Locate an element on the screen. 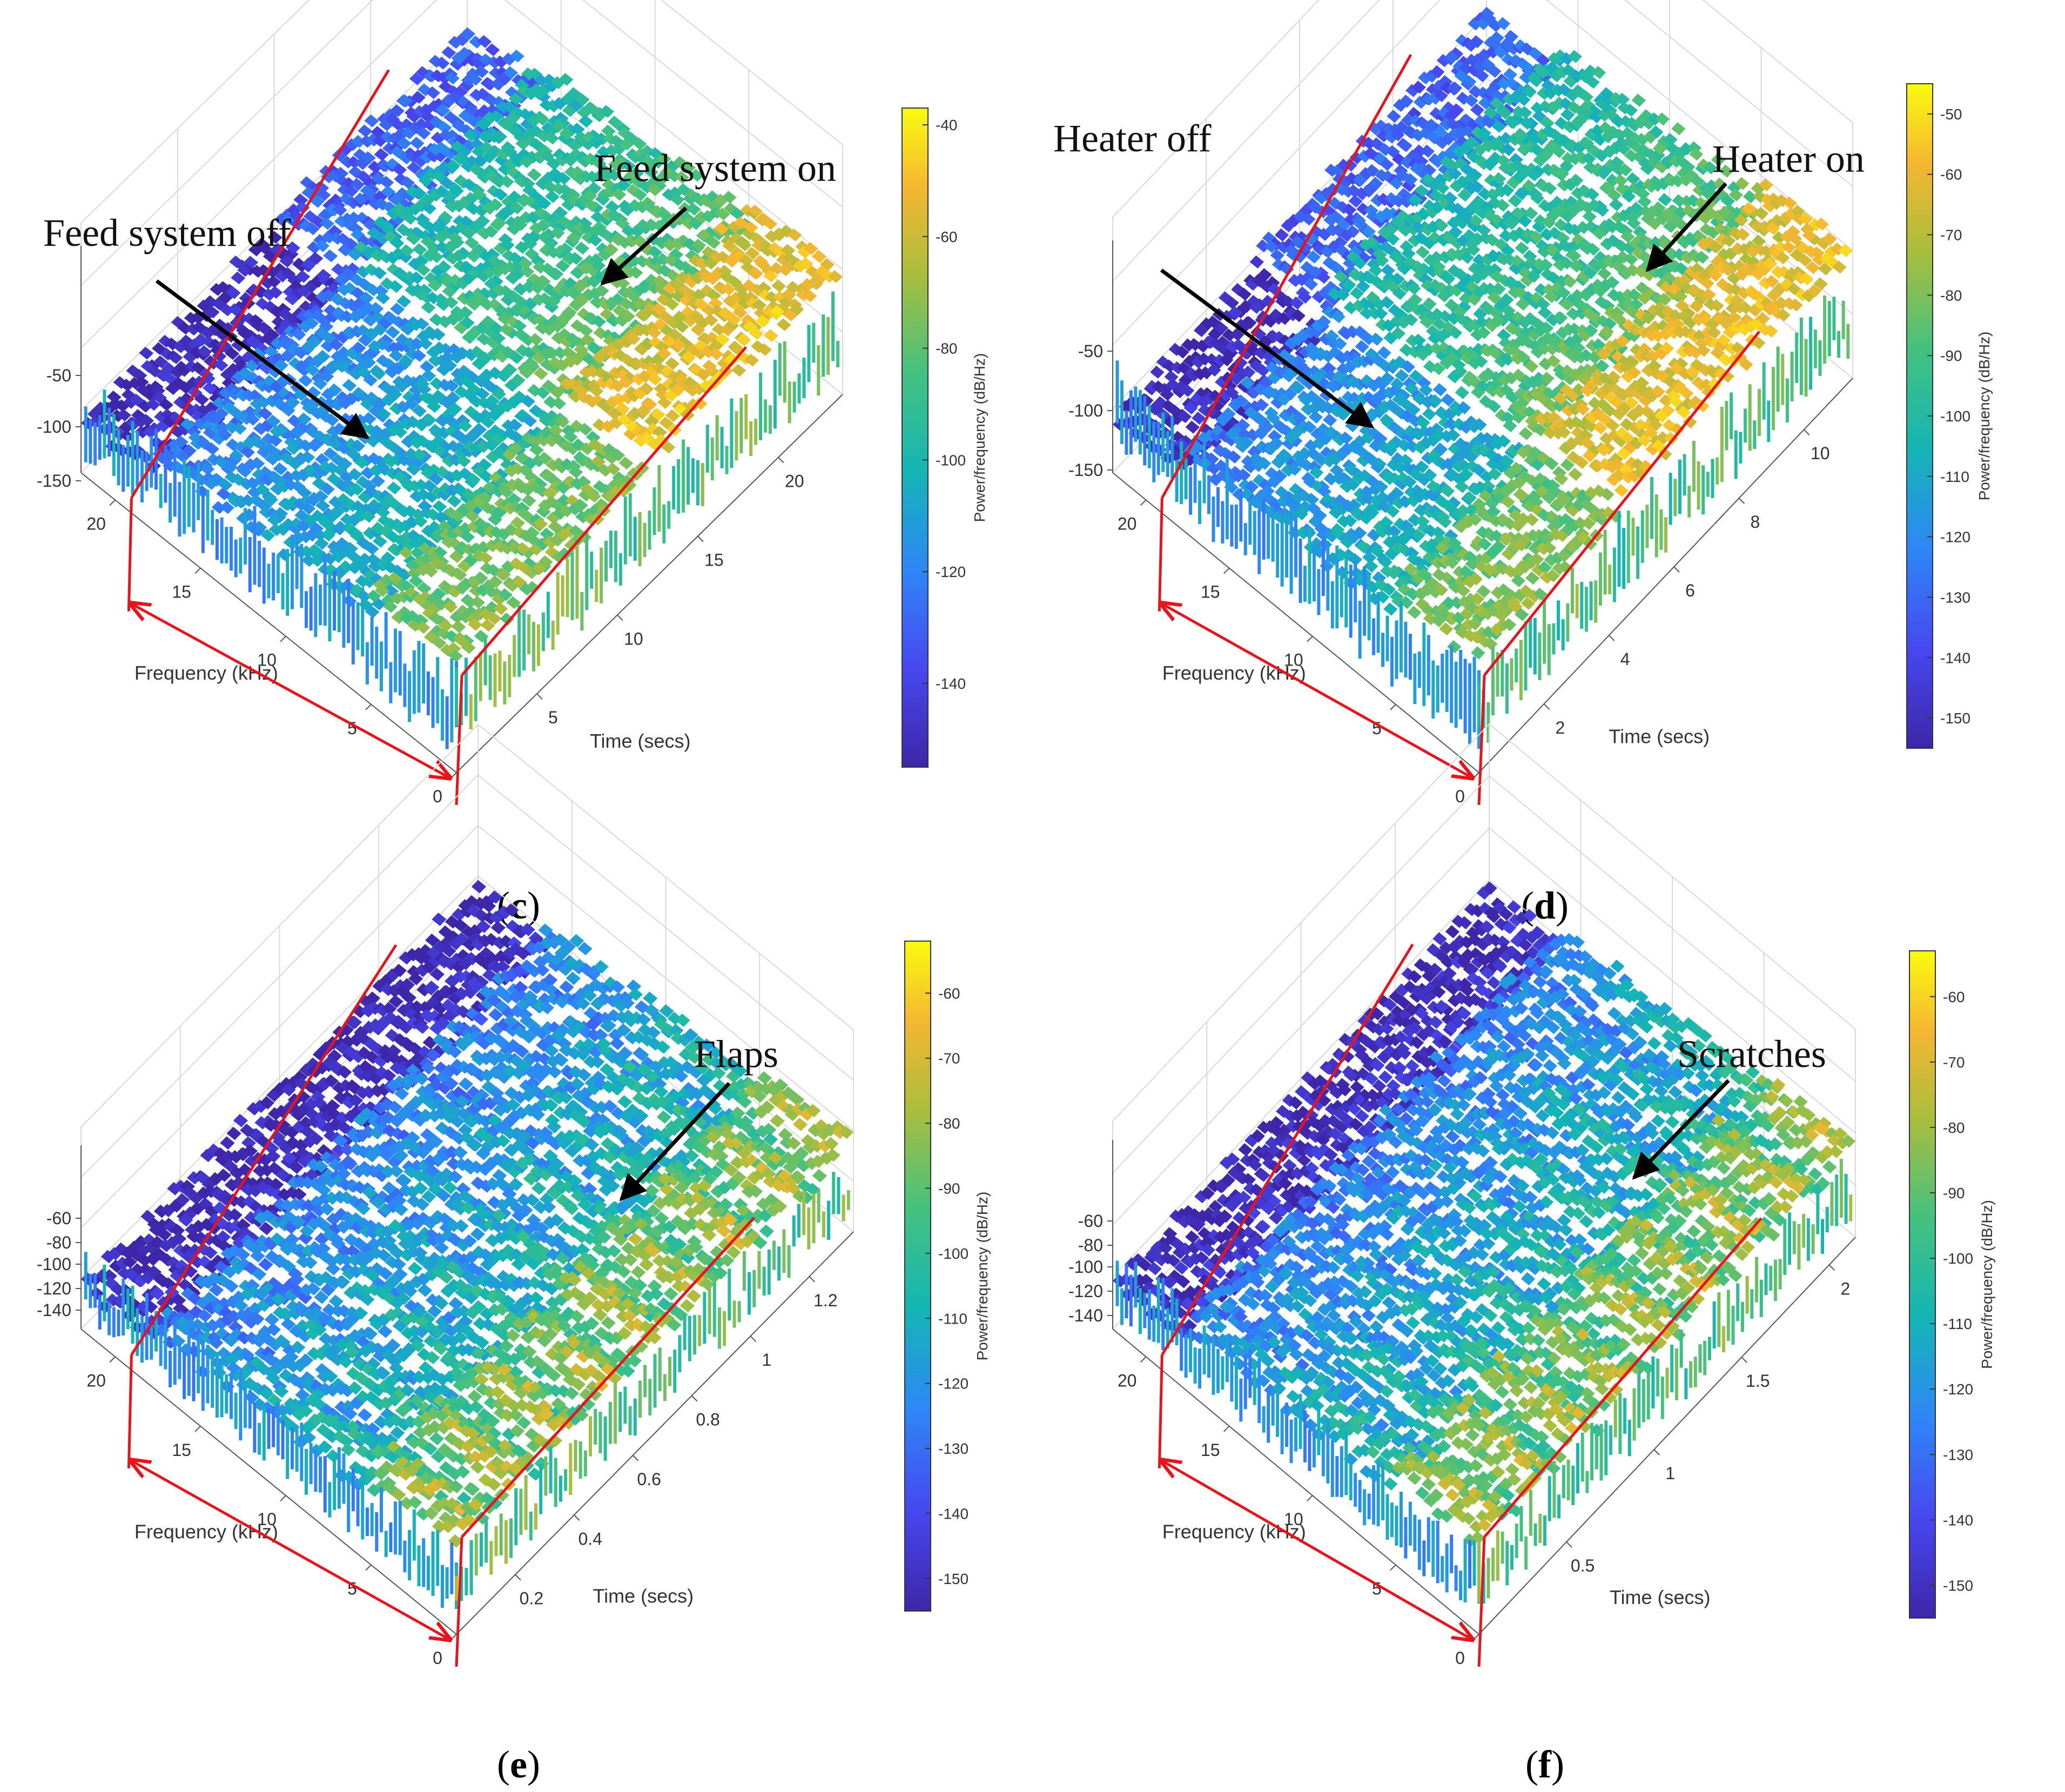 This screenshot has height=1792, width=2065. time-tick-label: 15 is located at coordinates (714, 561).